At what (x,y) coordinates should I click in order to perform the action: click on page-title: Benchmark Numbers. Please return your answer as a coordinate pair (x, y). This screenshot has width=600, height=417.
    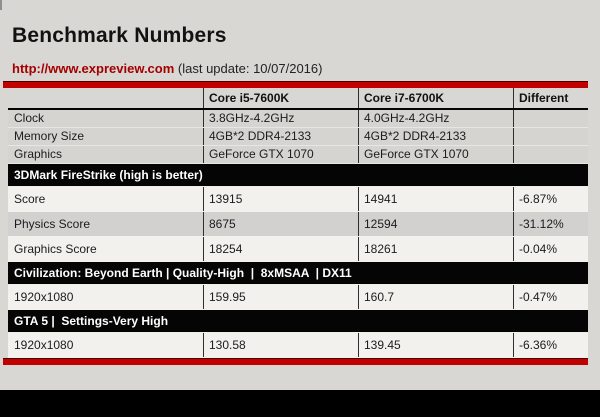
    Looking at the image, I should click on (119, 35).